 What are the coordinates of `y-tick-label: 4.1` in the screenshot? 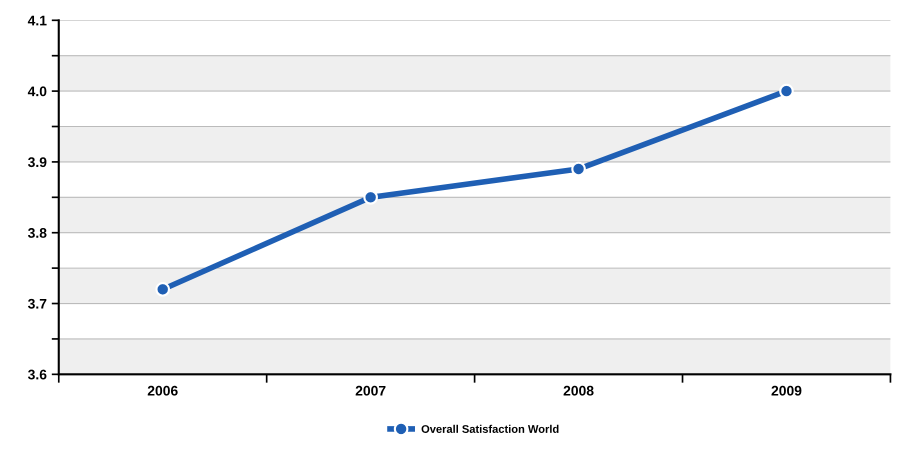 It's located at (37, 21).